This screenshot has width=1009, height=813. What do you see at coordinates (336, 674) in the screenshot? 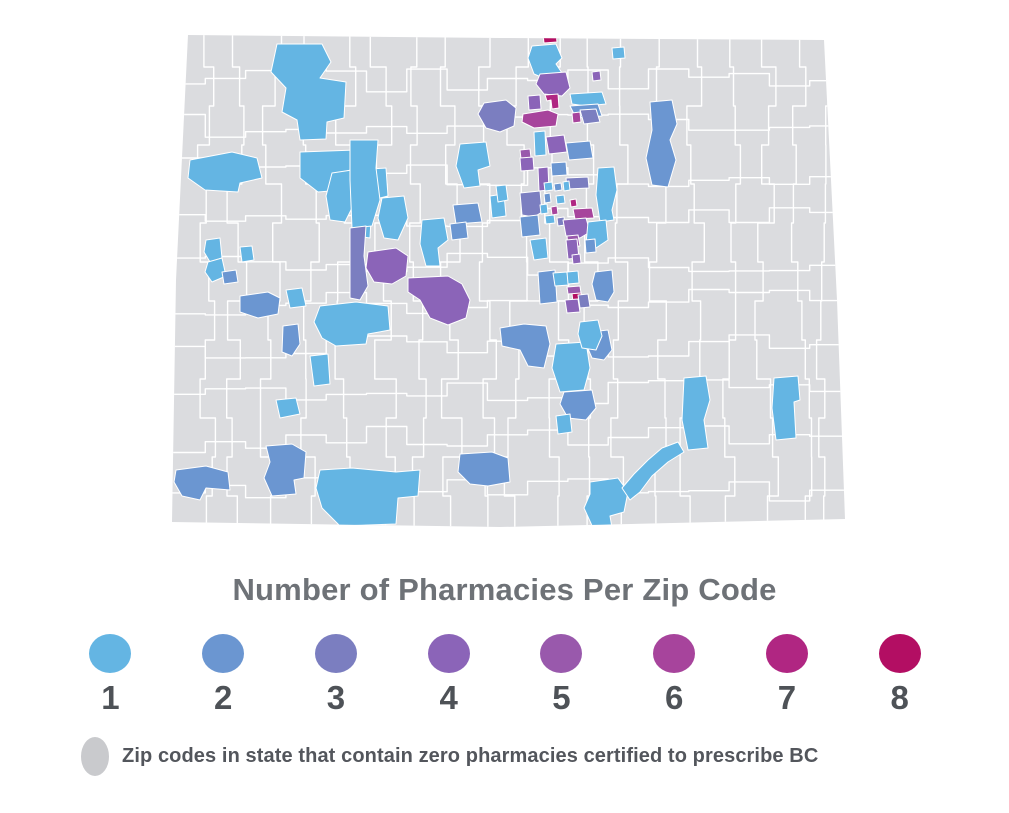
I see `legend-item-3: 3` at bounding box center [336, 674].